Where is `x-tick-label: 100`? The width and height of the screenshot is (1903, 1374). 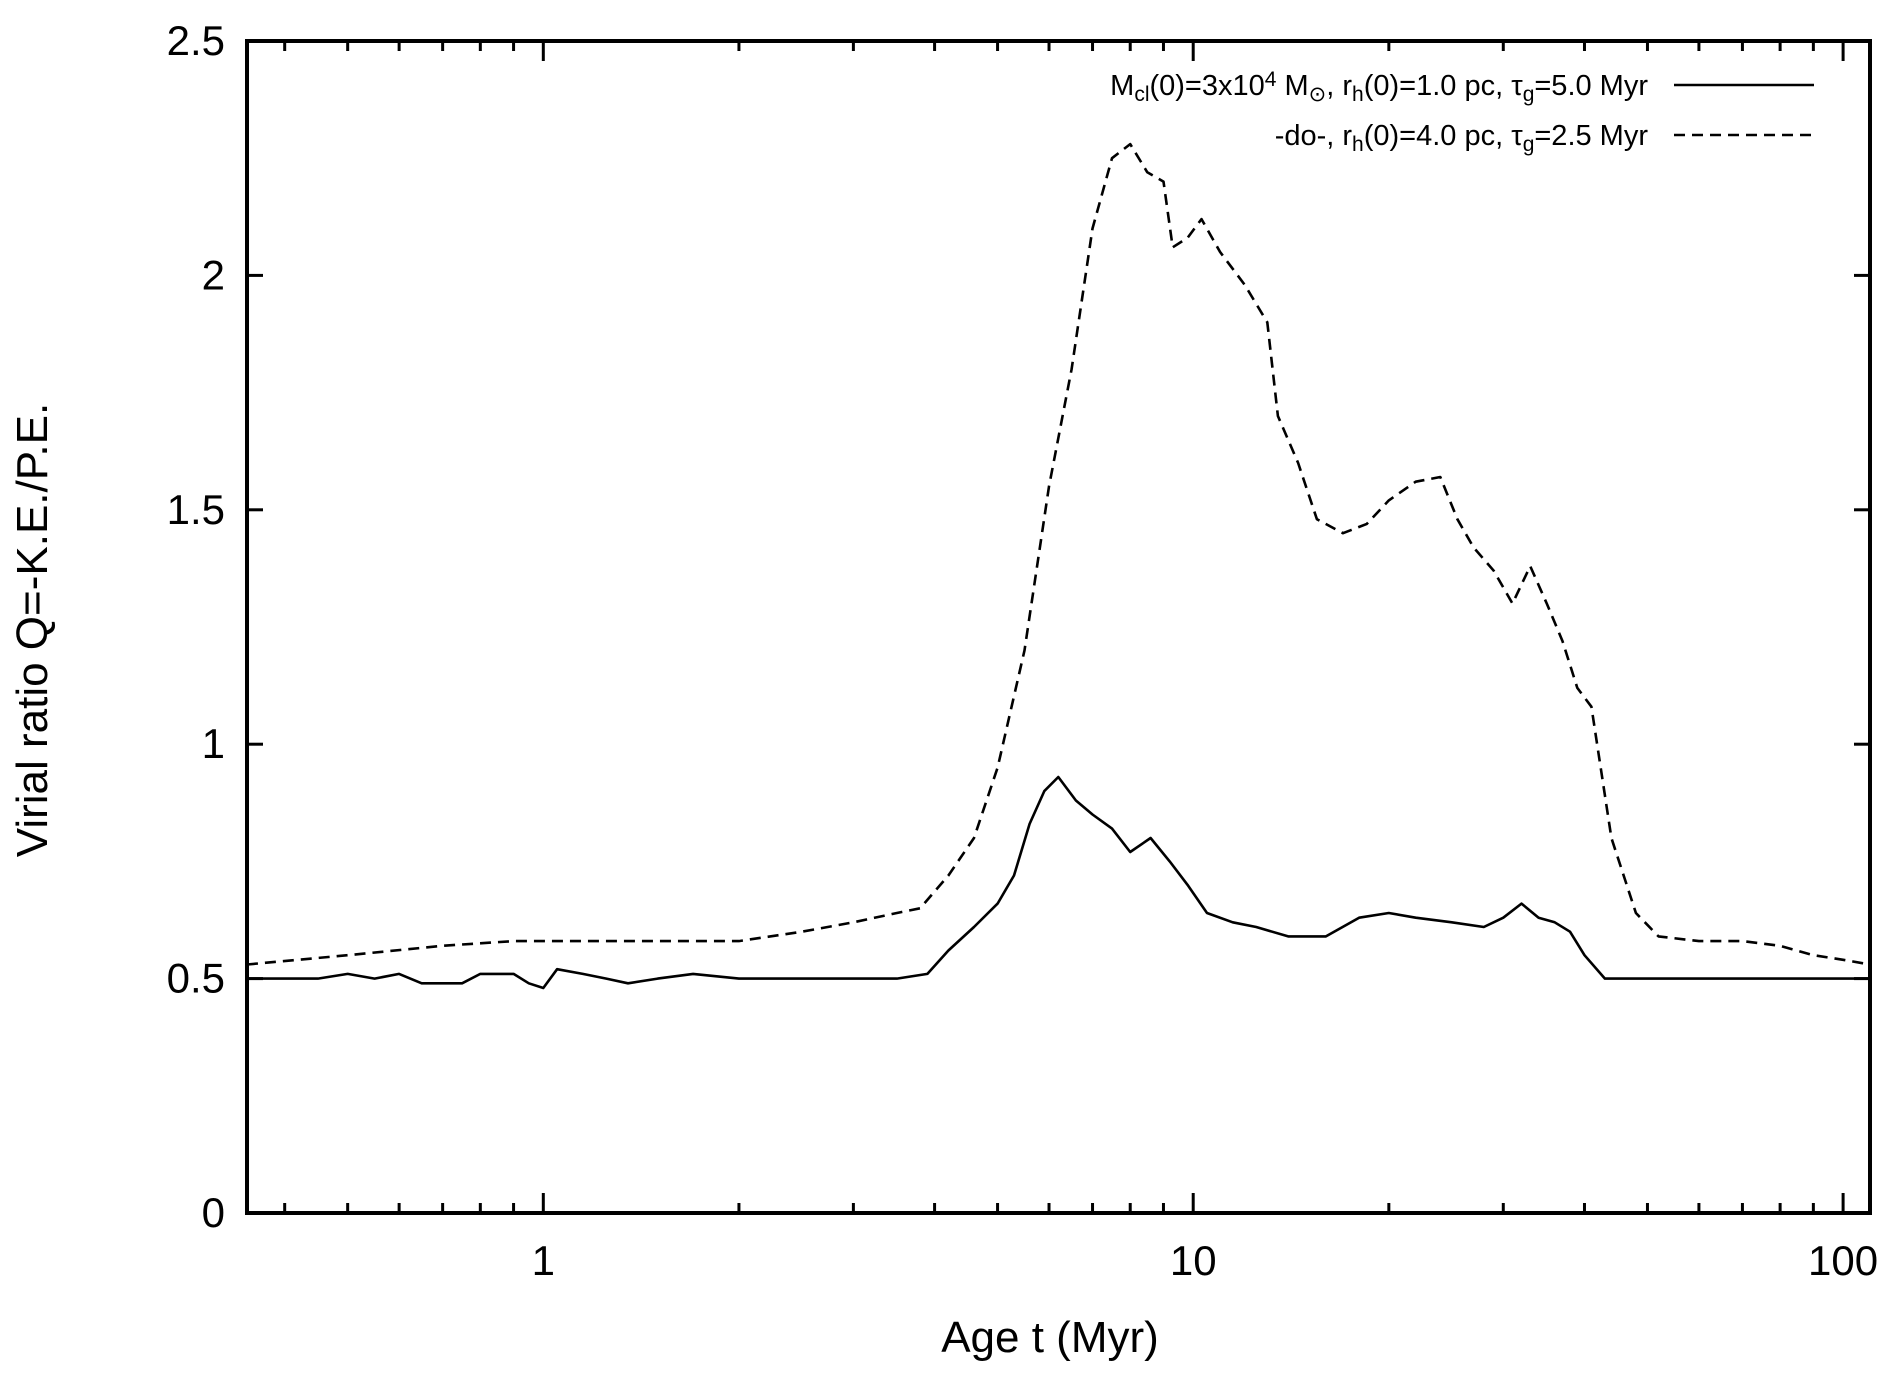
x-tick-label: 100 is located at coordinates (1843, 1260).